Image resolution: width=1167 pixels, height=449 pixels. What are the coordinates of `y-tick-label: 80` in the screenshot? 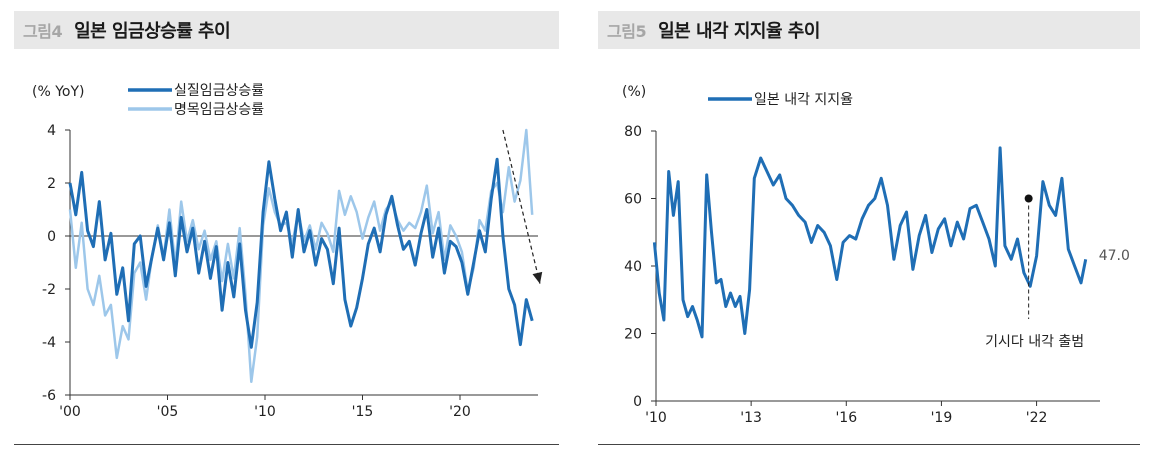 It's located at (633, 132).